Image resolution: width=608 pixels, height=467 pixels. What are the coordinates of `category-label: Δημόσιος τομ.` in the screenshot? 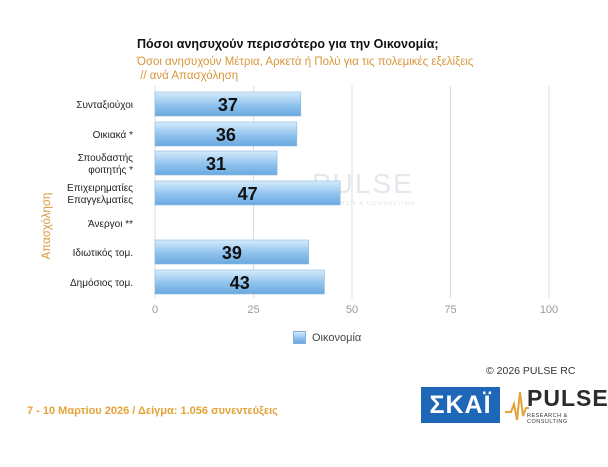 It's located at (101, 283).